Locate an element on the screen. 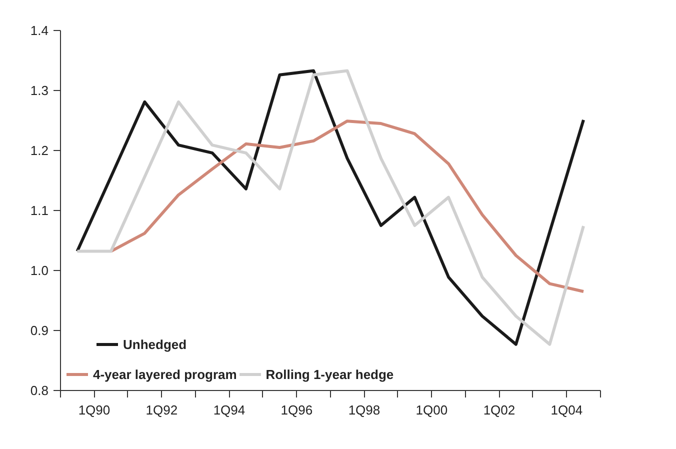  y-tick-label: 1.1 is located at coordinates (39, 210).